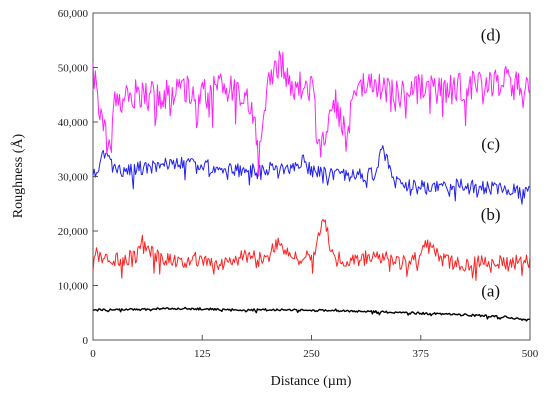 This screenshot has width=550, height=405. Describe the element at coordinates (311, 381) in the screenshot. I see `x-axis-title: Distance (µm)` at that location.